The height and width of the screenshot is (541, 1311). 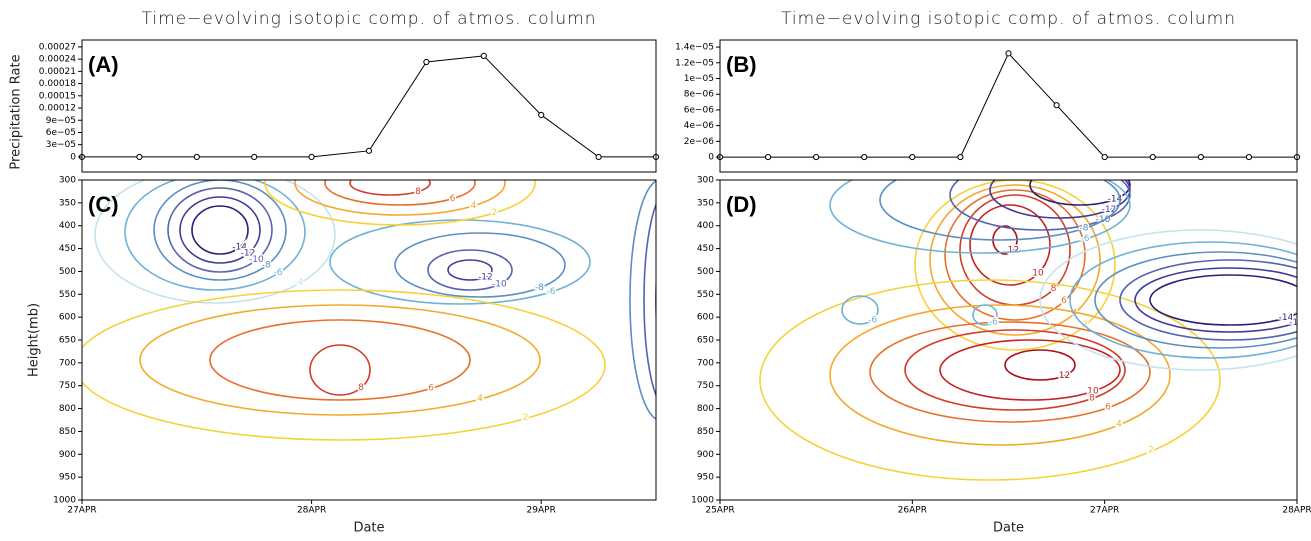 I want to click on y-tick-label: 1.2e−05, so click(x=694, y=63).